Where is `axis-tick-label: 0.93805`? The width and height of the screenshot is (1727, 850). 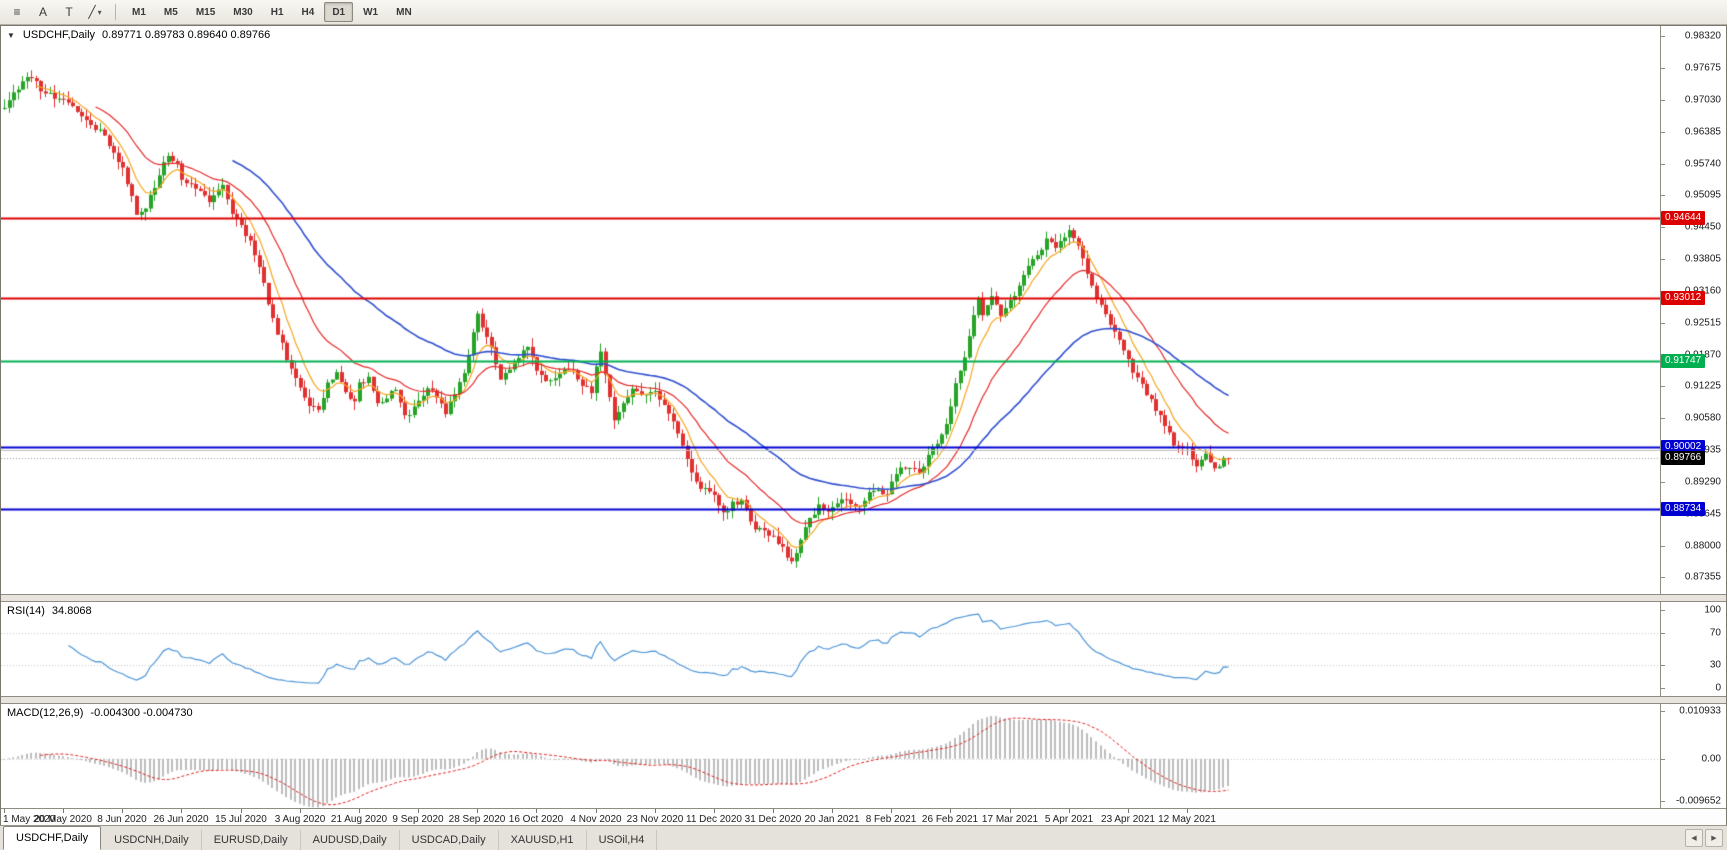
axis-tick-label: 0.93805 is located at coordinates (1702, 259).